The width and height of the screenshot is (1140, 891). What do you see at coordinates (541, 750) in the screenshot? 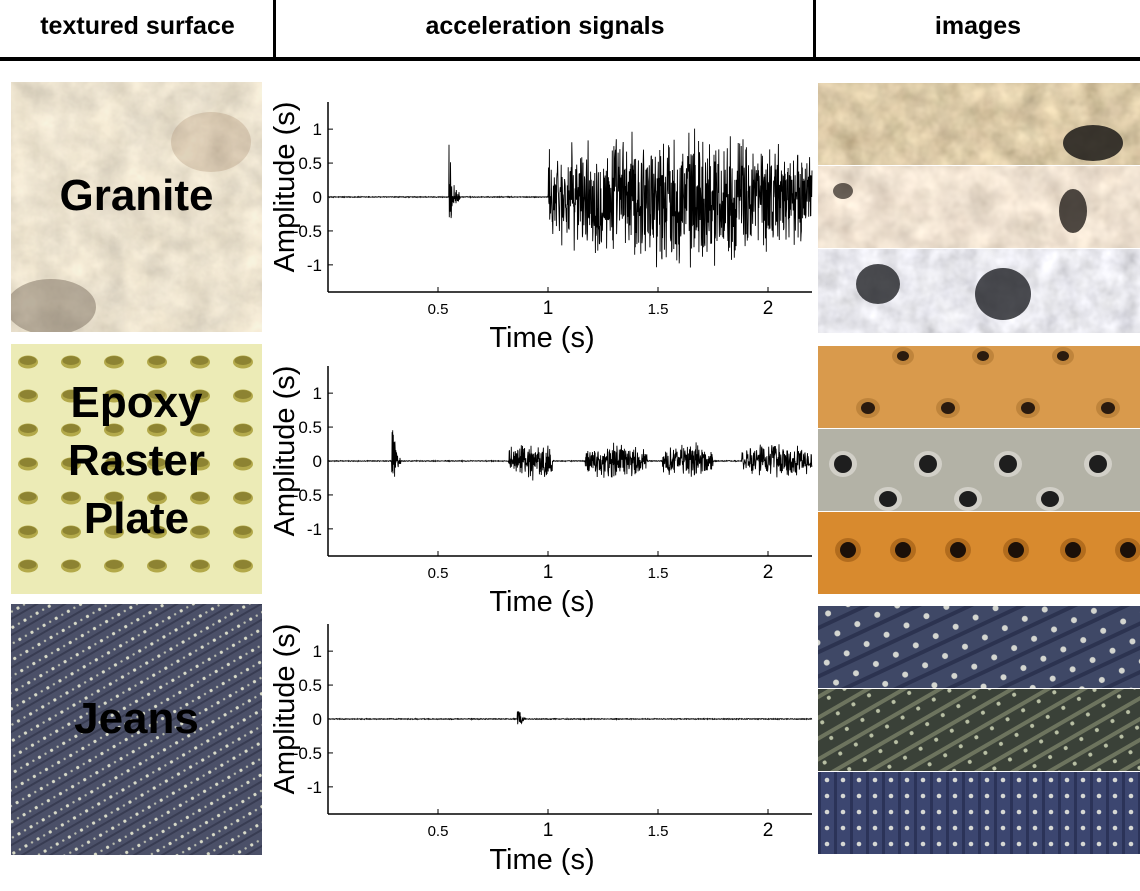
I see `chart-jeans: 1 0.5 0 -0.5 -1 0.5 1 1.5 2 Time (s) Amplitude (s)` at bounding box center [541, 750].